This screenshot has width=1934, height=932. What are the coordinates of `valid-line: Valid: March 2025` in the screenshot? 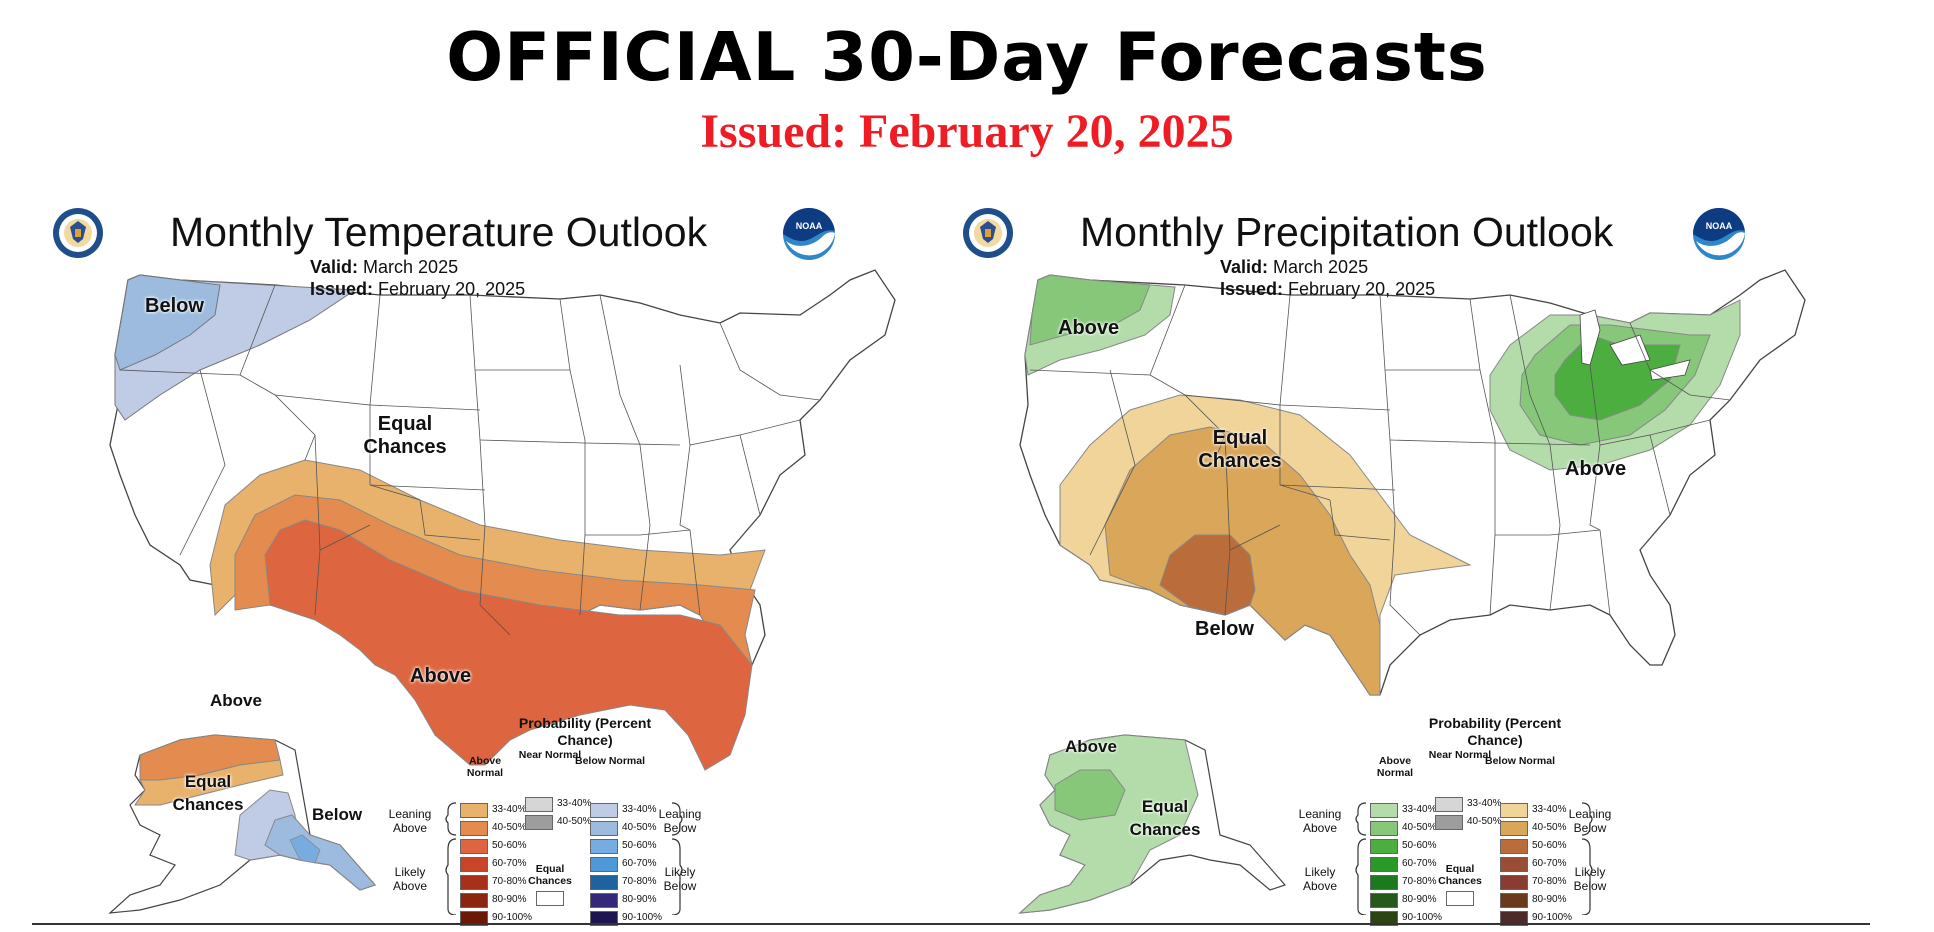 It's located at (384, 267).